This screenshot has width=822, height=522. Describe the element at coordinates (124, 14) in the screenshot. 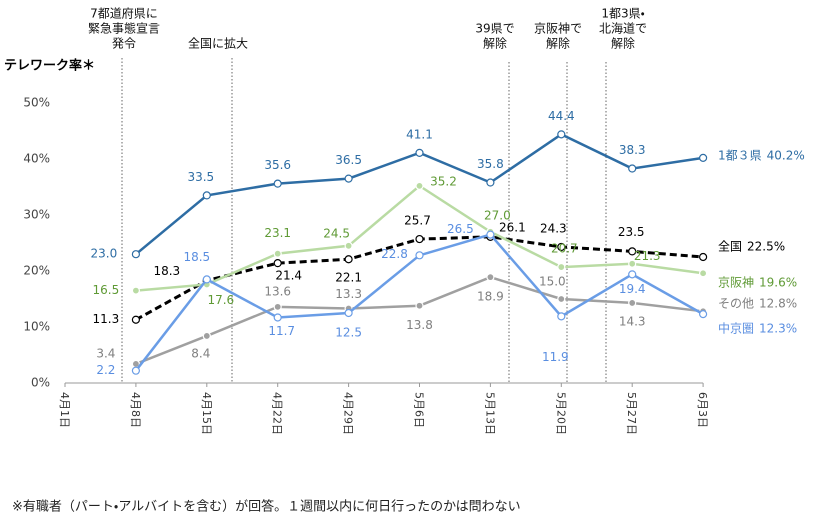

I see `annotation: 7都道府県に` at that location.